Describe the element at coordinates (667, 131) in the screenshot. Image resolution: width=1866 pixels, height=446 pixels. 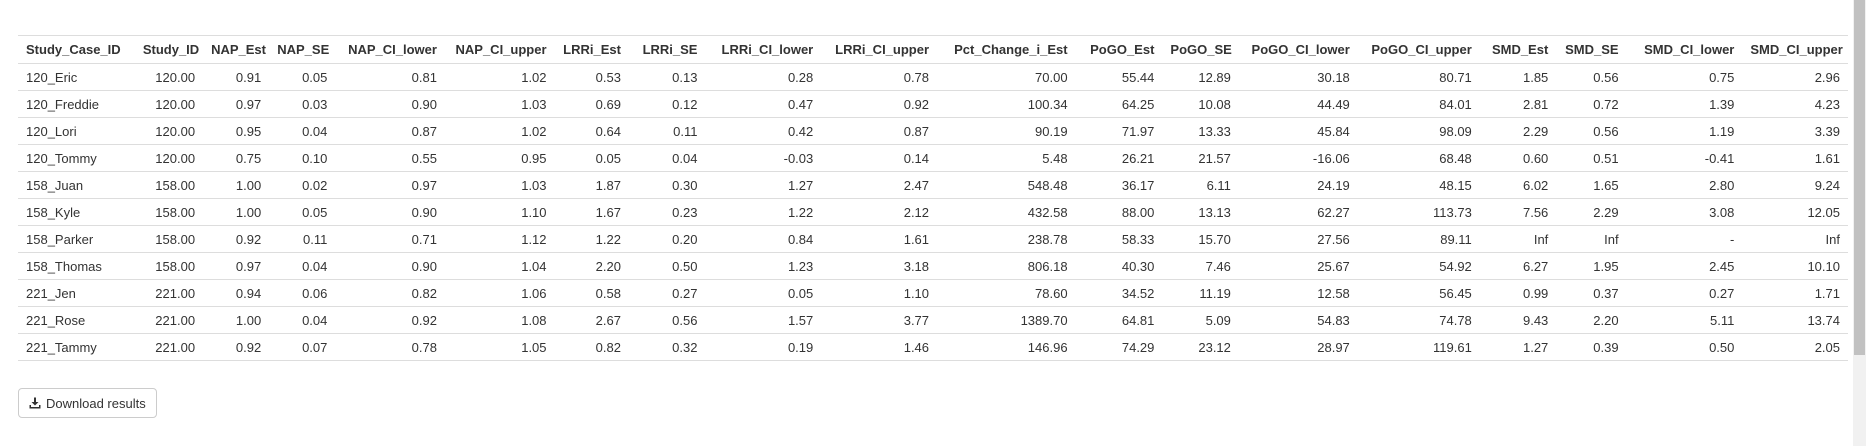
I see `table-cell: 0.11` at that location.